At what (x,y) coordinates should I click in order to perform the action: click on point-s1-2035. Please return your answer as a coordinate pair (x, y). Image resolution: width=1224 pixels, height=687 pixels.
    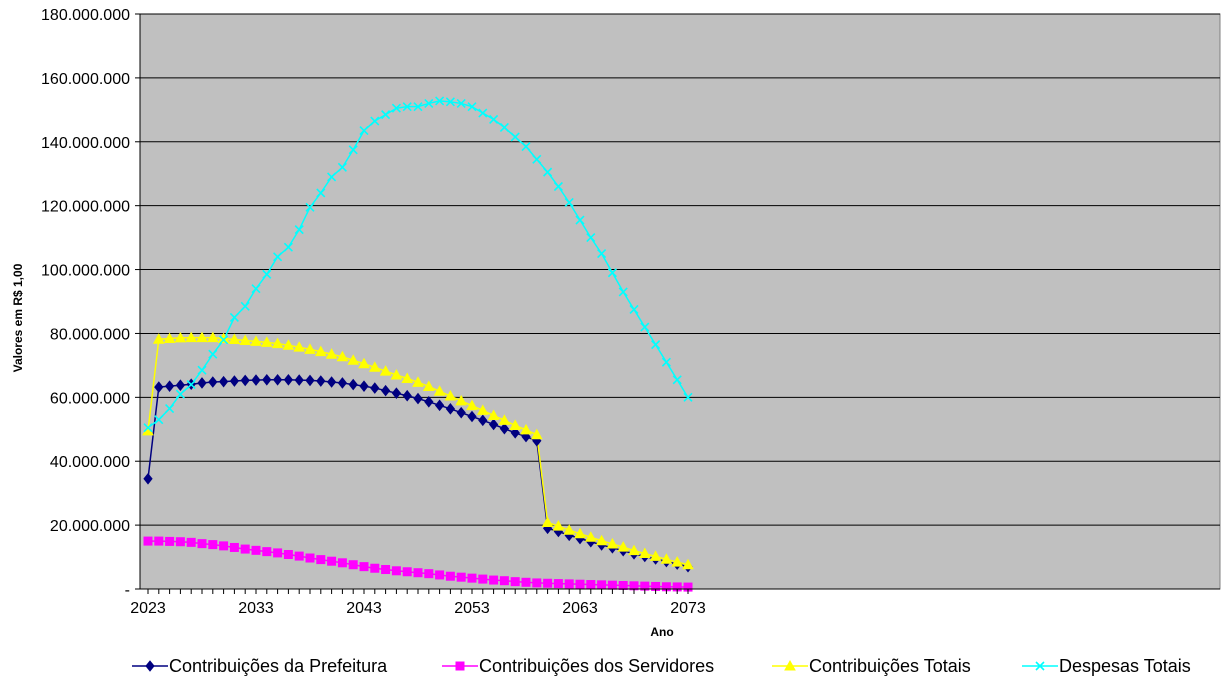
    Looking at the image, I should click on (278, 553).